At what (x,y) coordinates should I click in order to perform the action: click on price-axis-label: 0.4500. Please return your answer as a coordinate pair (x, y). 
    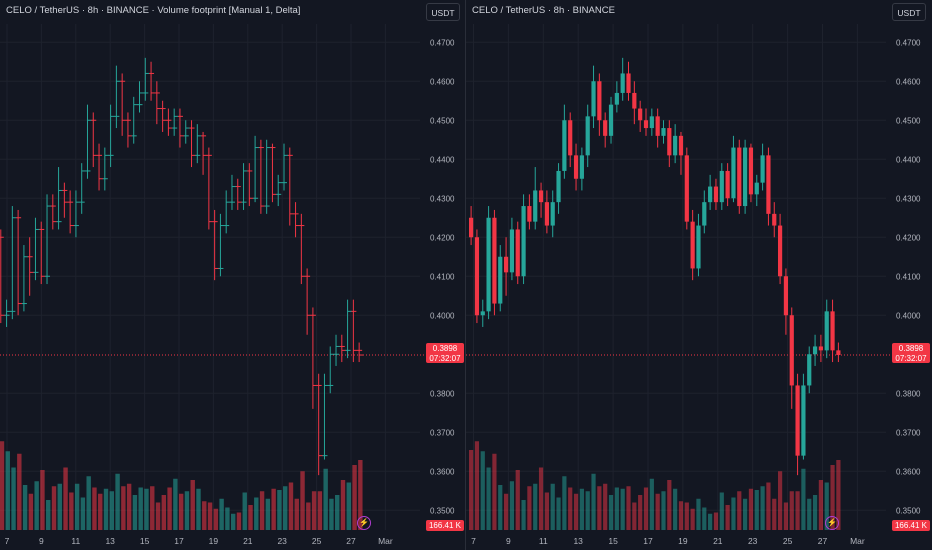
    Looking at the image, I should click on (442, 120).